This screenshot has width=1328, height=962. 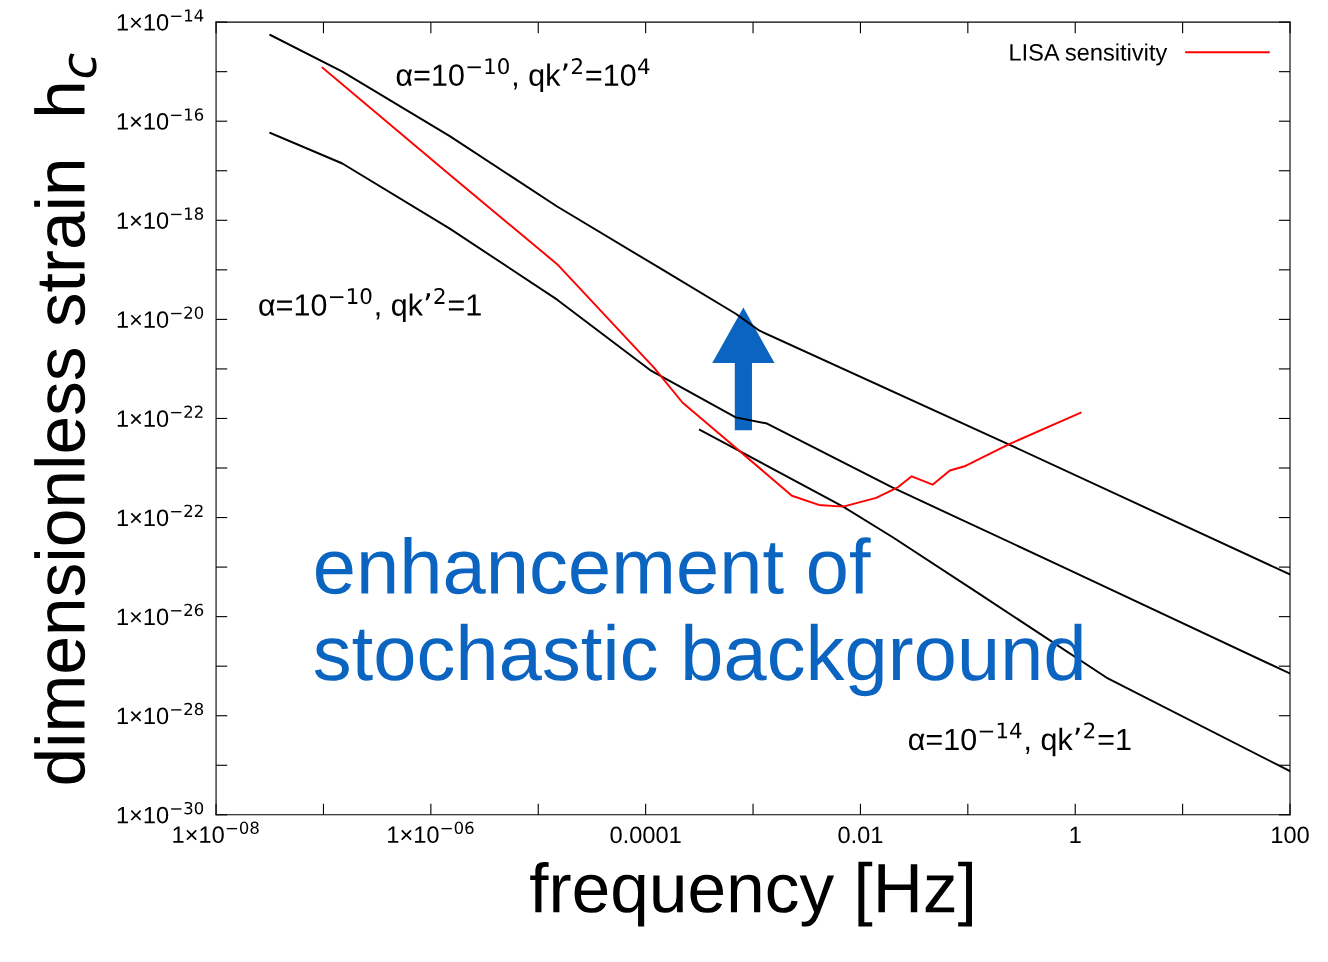 I want to click on y-tick-label: 1×10$^{−18}$, so click(x=160, y=218).